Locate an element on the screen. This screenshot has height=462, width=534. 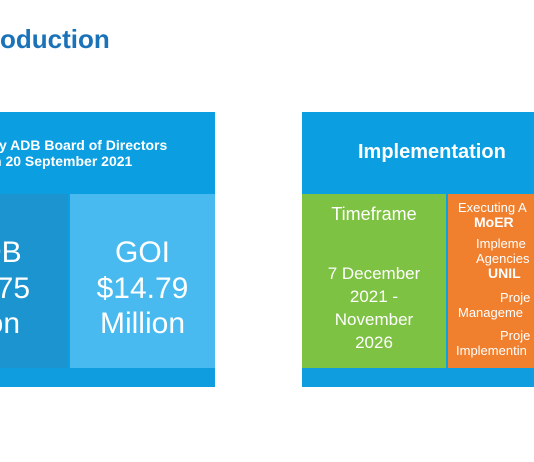
pm-label-2: Manageme is located at coordinates (491, 312).